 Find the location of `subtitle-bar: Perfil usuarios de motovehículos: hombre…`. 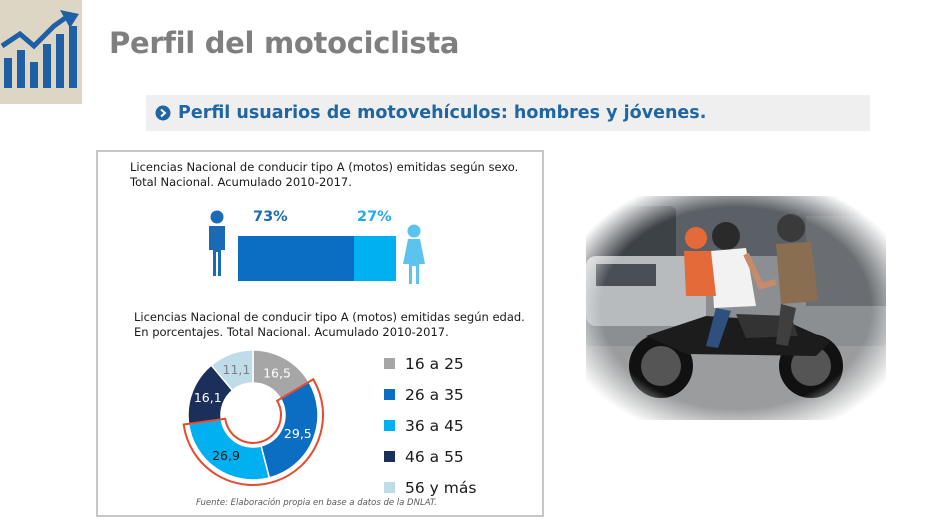

subtitle-bar: Perfil usuarios de motovehículos: hombre… is located at coordinates (508, 113).